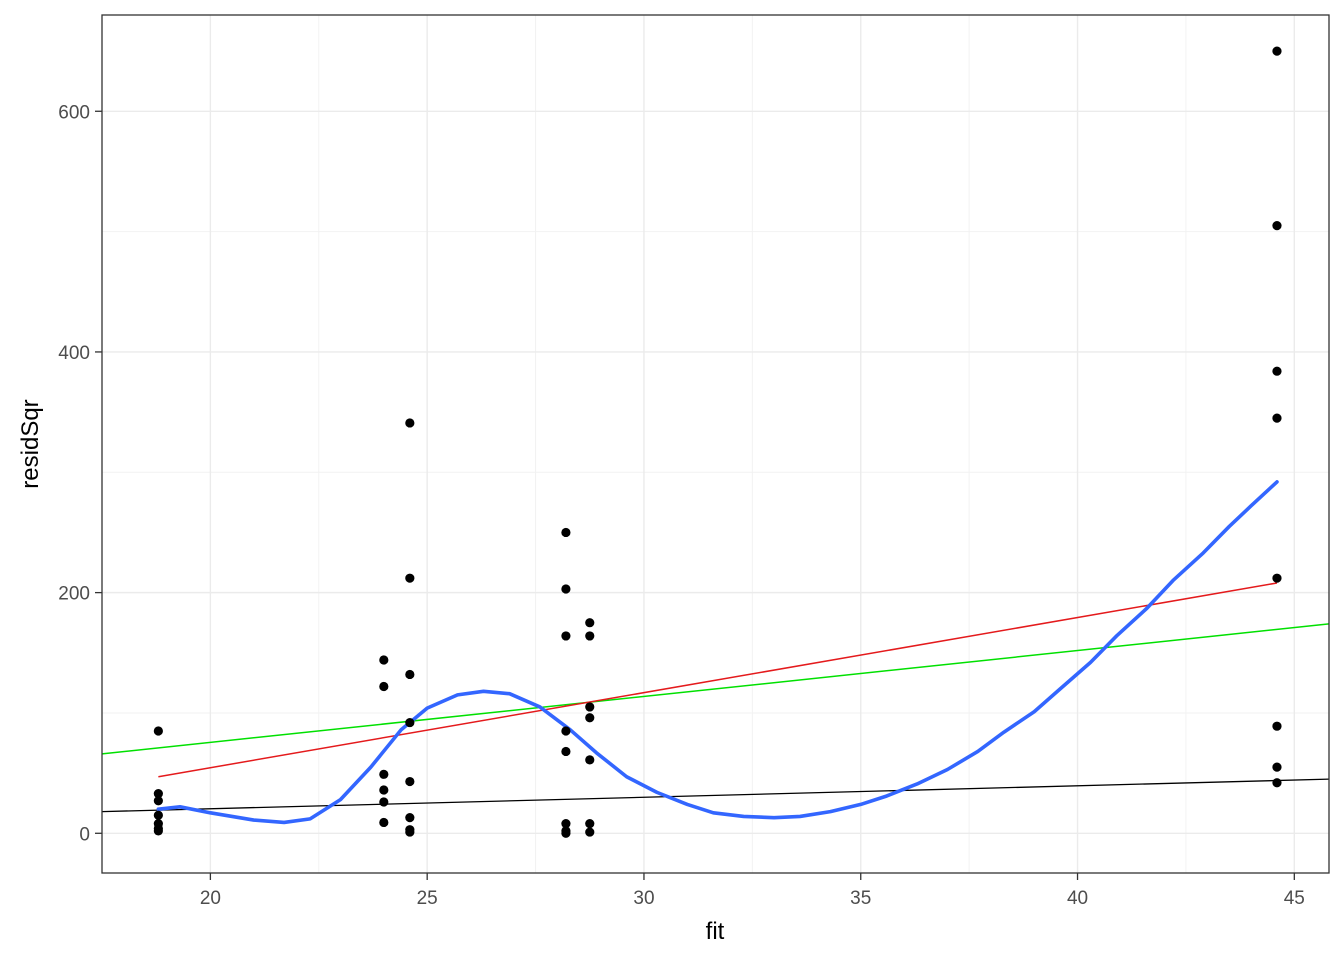 This screenshot has width=1344, height=960. I want to click on x-axis-ticks: 20 25 30 35 40 45, so click(752, 891).